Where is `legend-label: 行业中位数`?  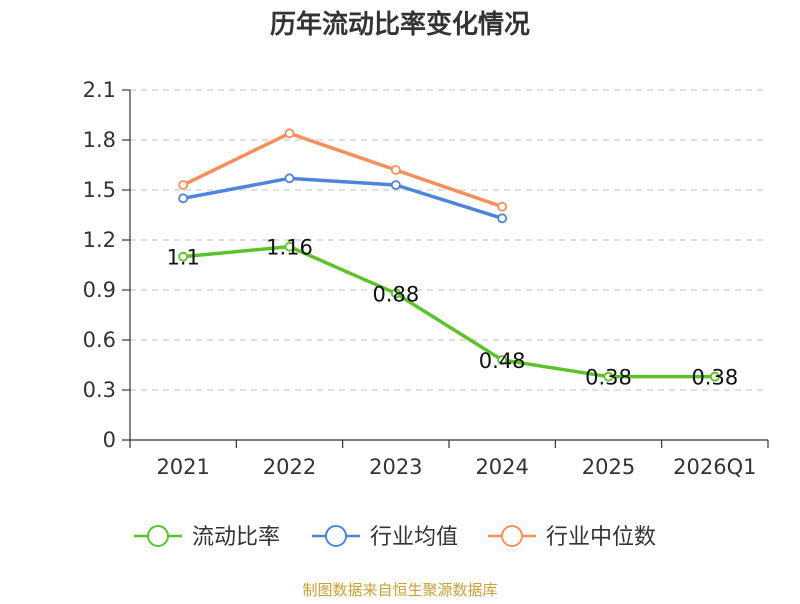
legend-label: 行业中位数 is located at coordinates (601, 537).